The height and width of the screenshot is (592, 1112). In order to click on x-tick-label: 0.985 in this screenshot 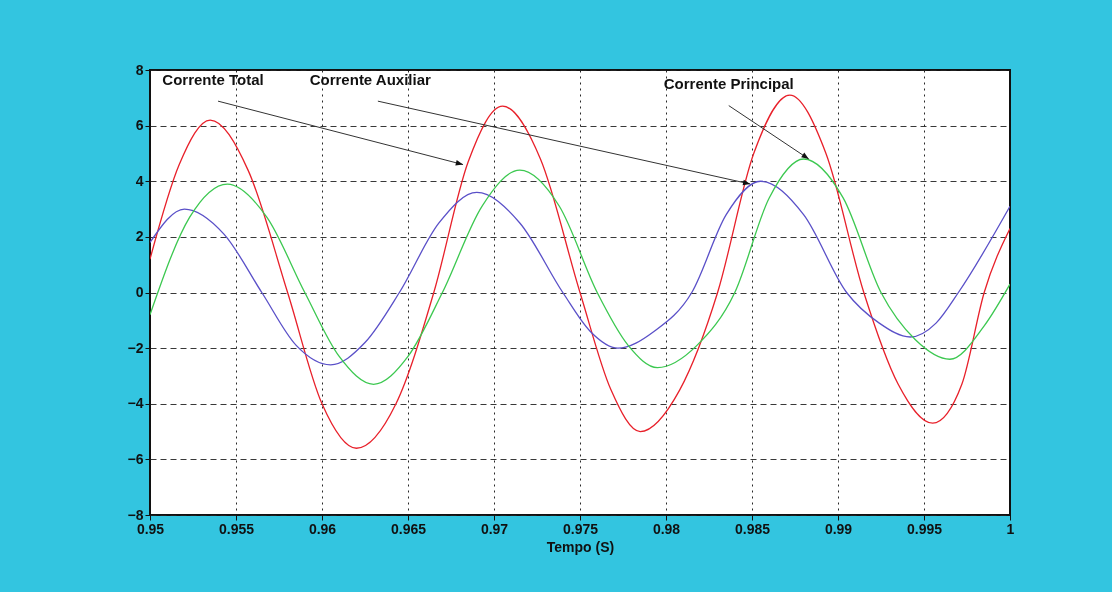, I will do `click(752, 528)`.